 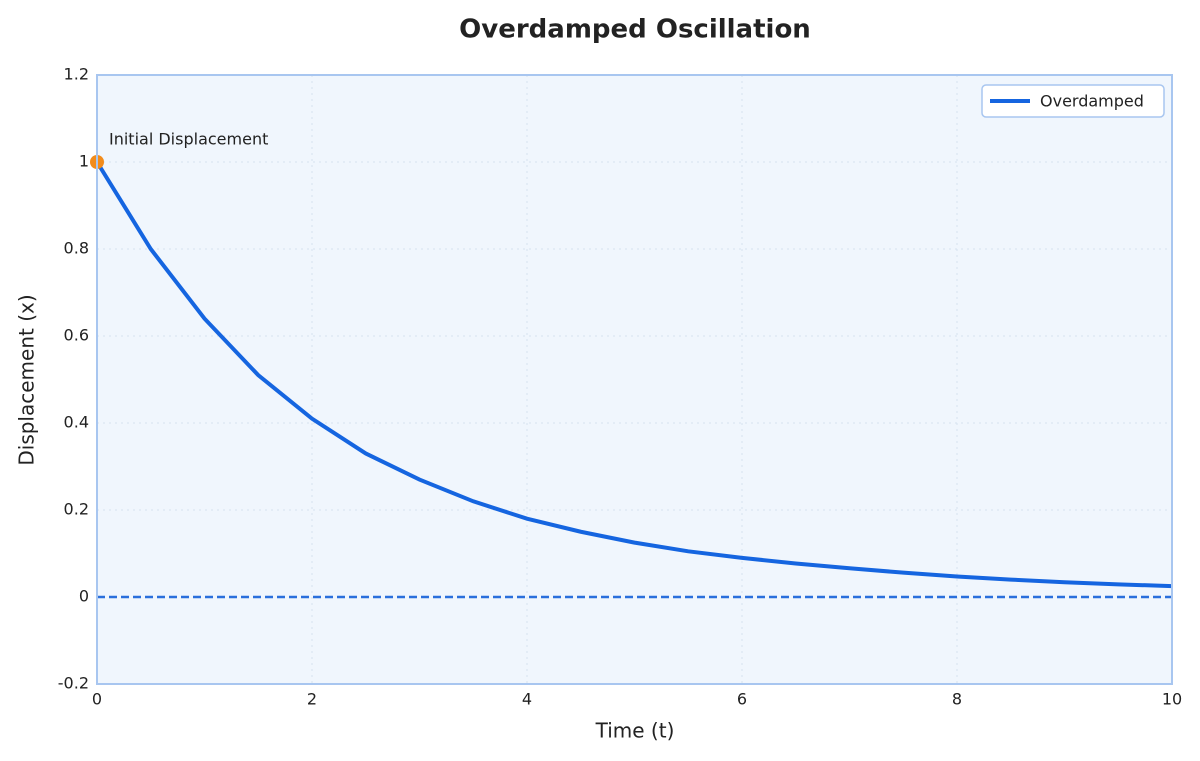 I want to click on y-tick-label: 0, so click(x=84, y=596).